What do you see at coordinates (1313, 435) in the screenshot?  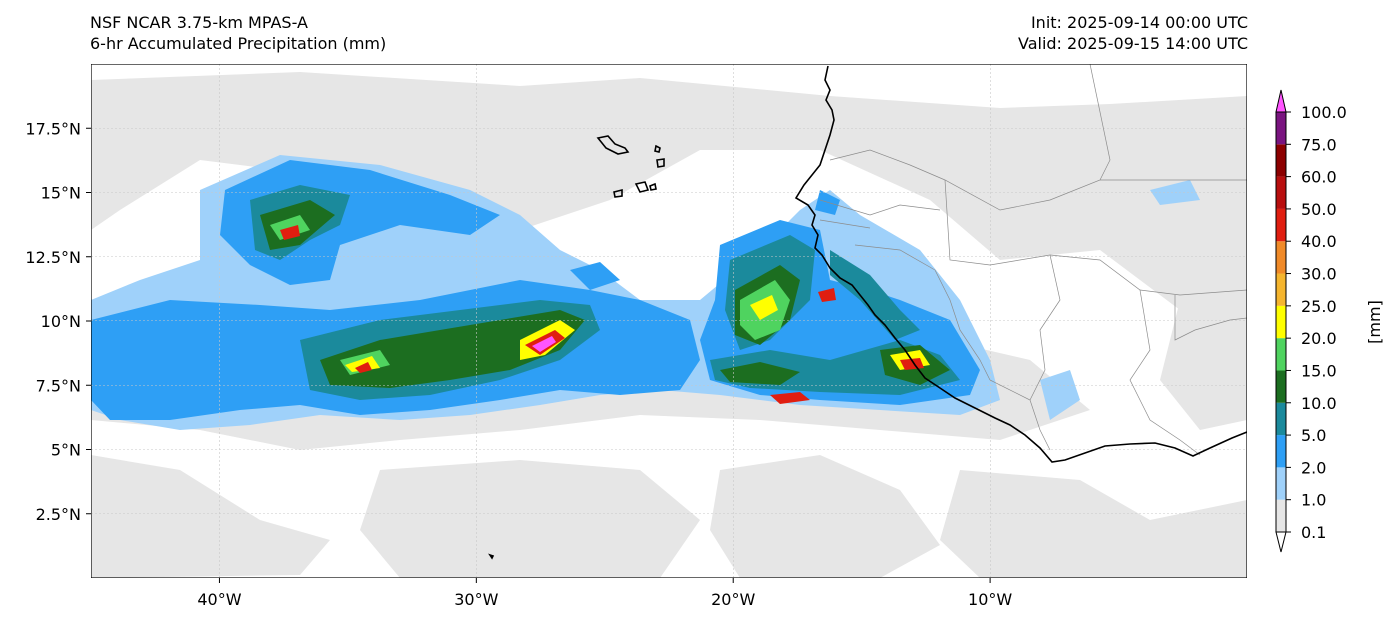 I see `colorbar-tick-label: 5.0` at bounding box center [1313, 435].